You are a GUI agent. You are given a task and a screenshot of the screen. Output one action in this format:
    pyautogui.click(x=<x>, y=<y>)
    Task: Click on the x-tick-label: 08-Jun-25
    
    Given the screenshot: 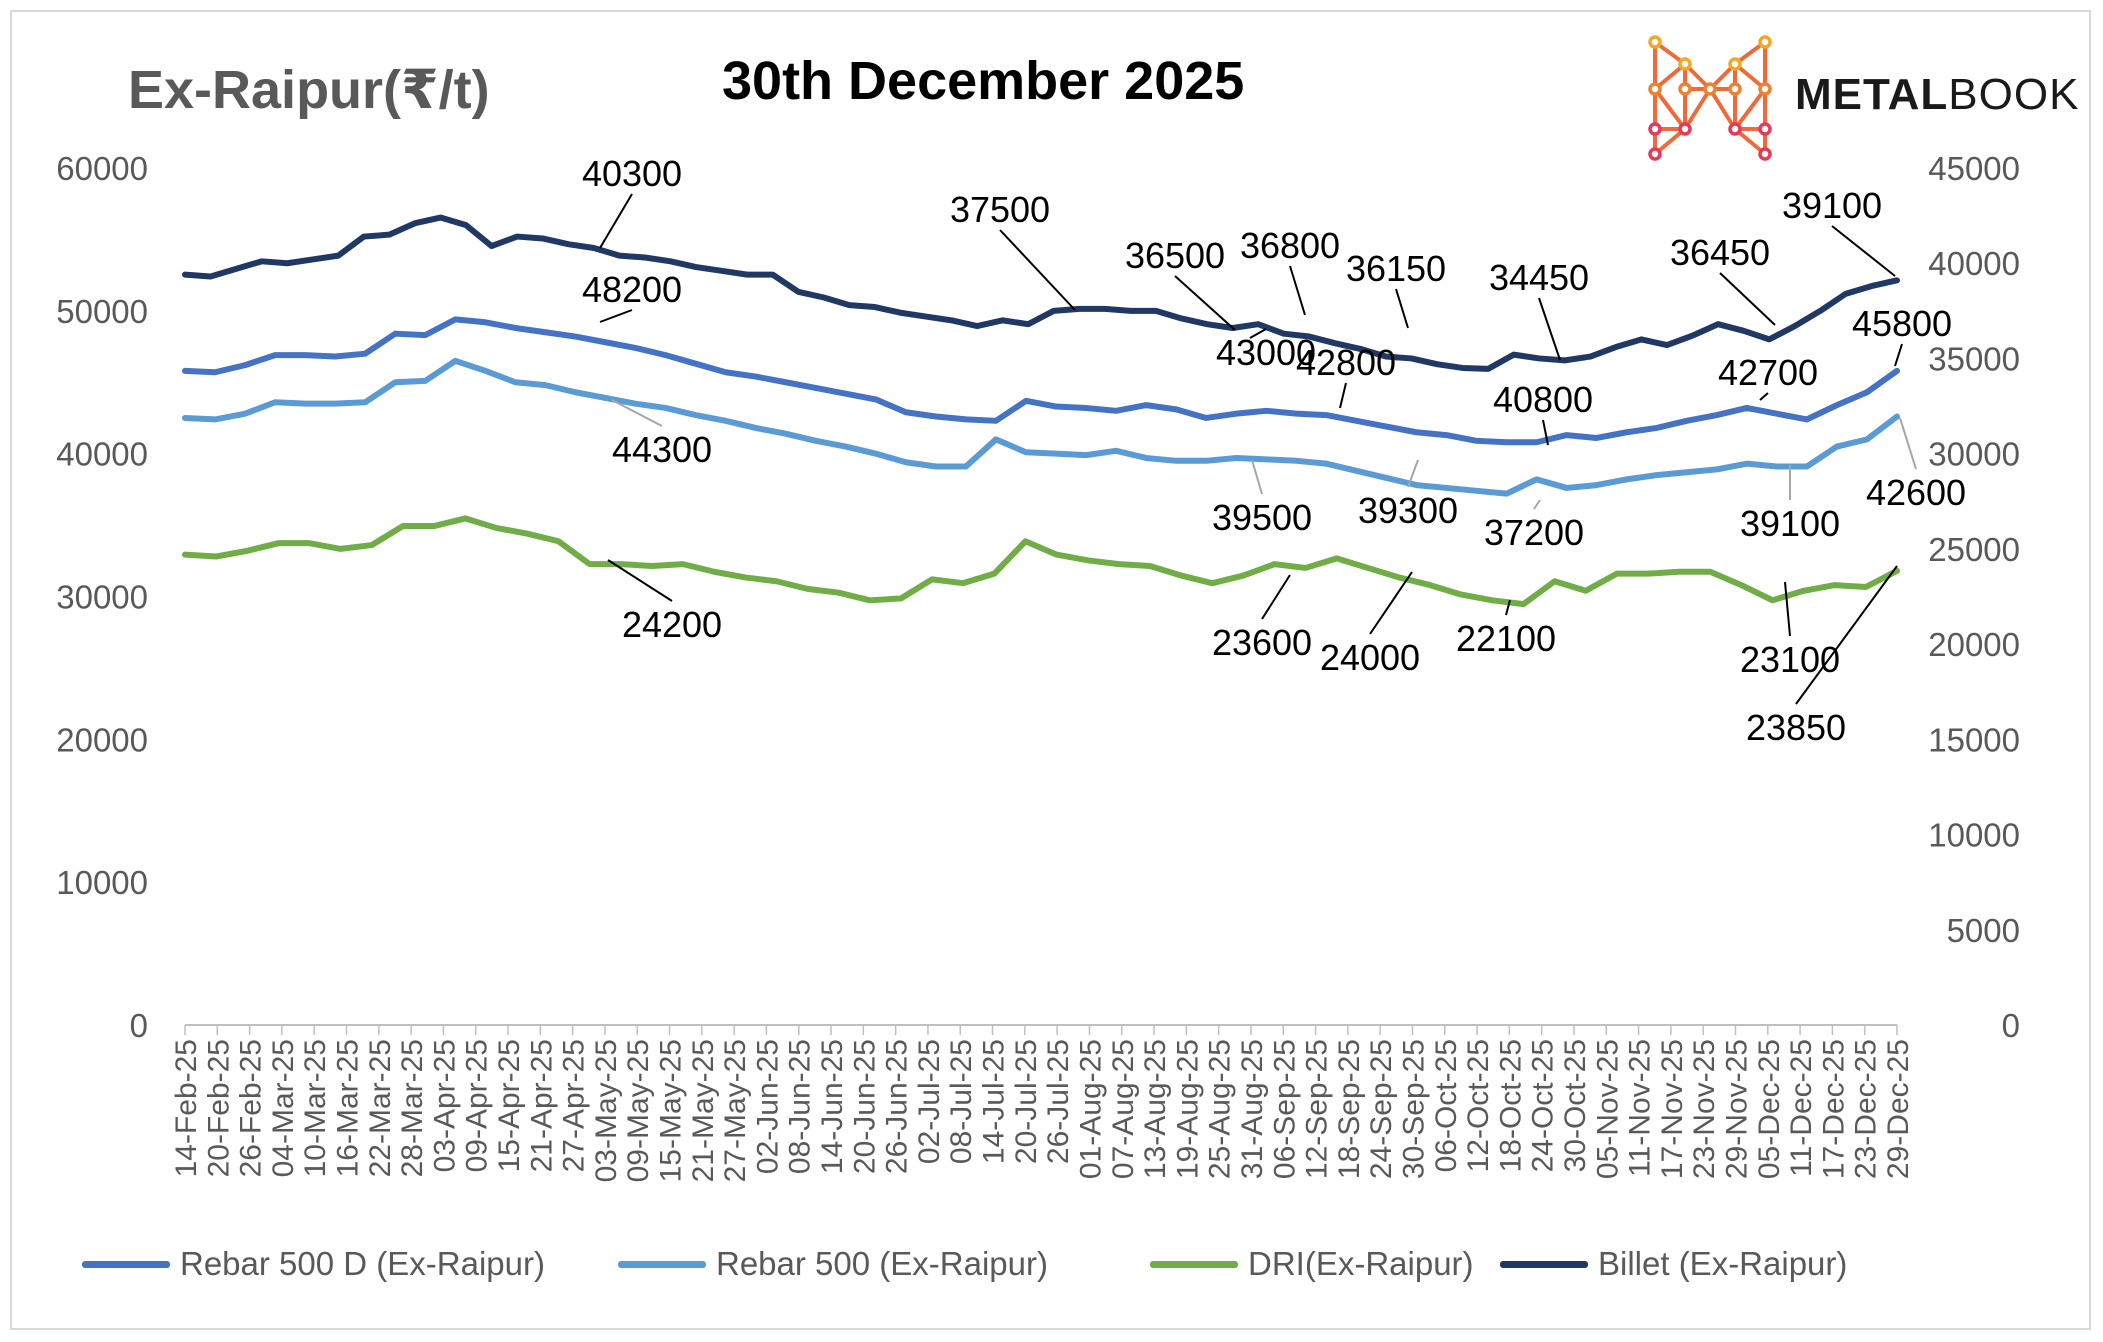 What is the action you would take?
    pyautogui.click(x=800, y=1106)
    